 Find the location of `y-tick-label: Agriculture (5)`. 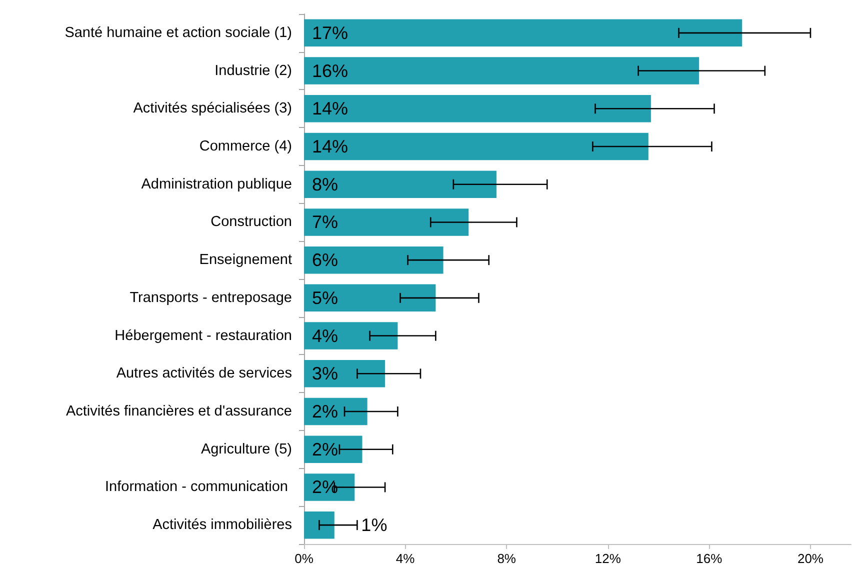

y-tick-label: Agriculture (5) is located at coordinates (246, 449).